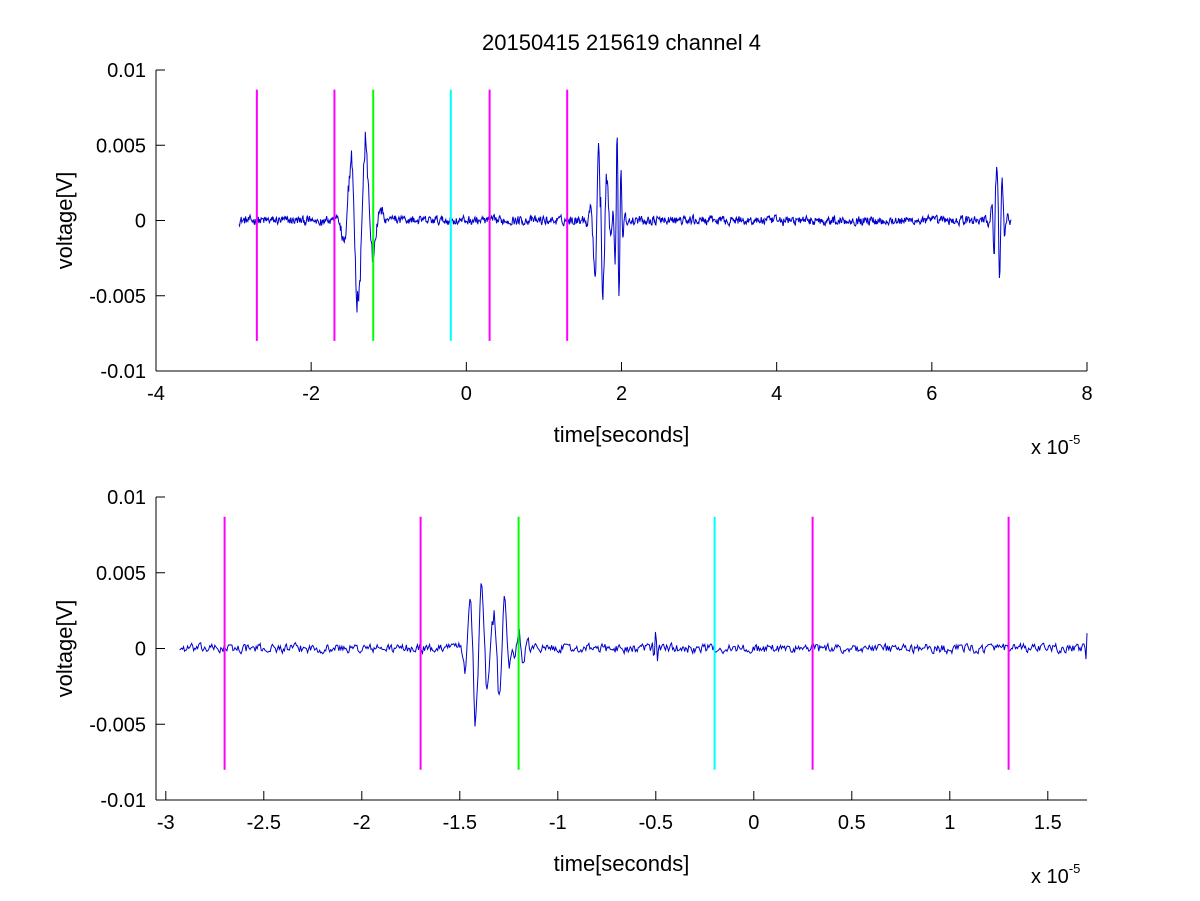 The width and height of the screenshot is (1200, 901). I want to click on x-tick-label: -4, so click(156, 394).